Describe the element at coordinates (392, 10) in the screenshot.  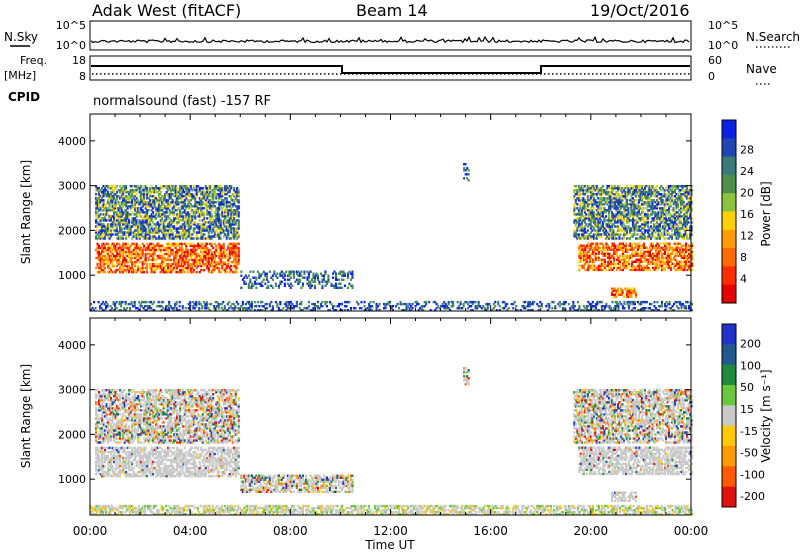
I see `beam-label: Beam 14` at that location.